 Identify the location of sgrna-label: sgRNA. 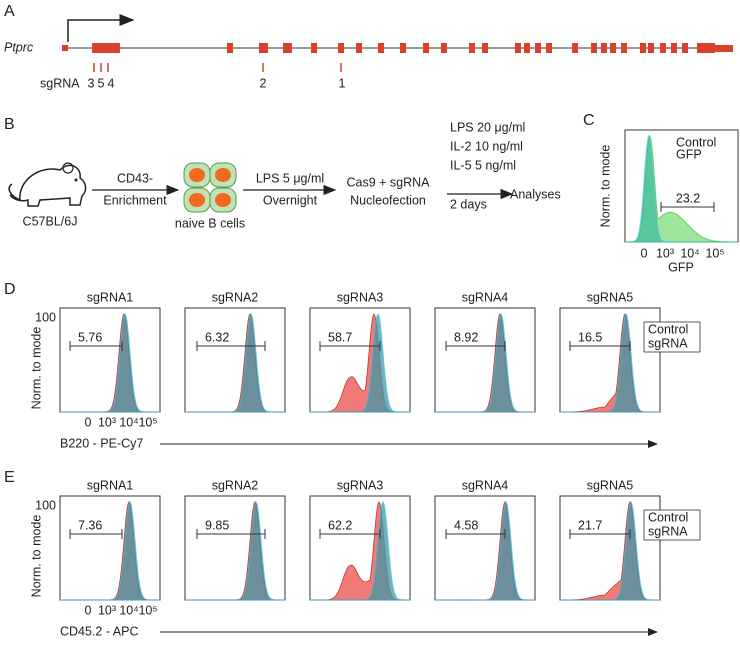
(60, 83).